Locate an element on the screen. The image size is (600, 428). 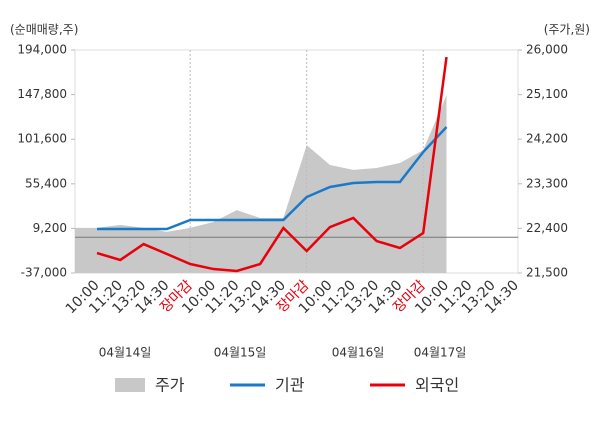
legend-label: 주가 is located at coordinates (170, 385).